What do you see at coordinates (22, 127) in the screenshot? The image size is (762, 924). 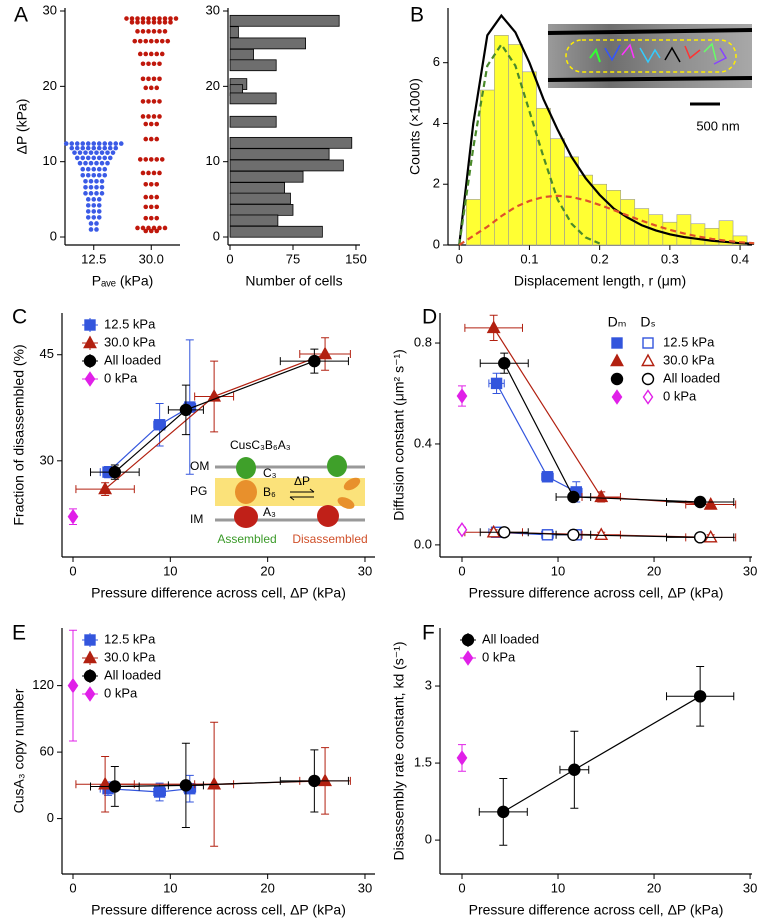 I see `y-axis-label: ΔP (kPa)` at bounding box center [22, 127].